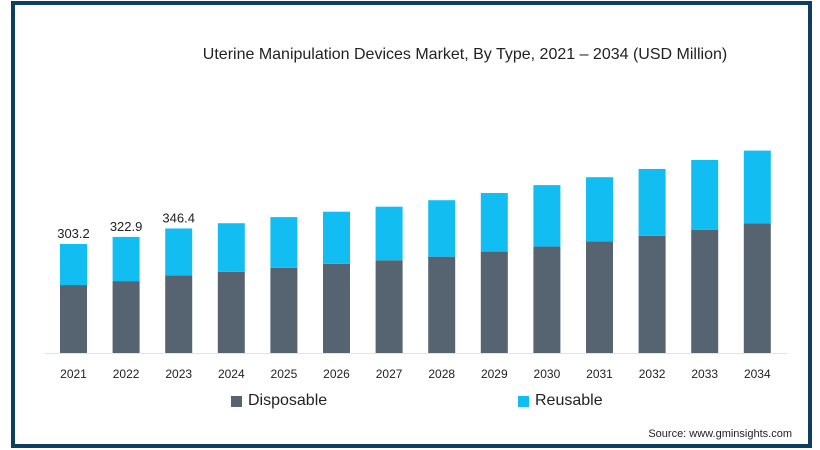 This screenshot has width=820, height=450. I want to click on bar-disposable-2029, so click(494, 302).